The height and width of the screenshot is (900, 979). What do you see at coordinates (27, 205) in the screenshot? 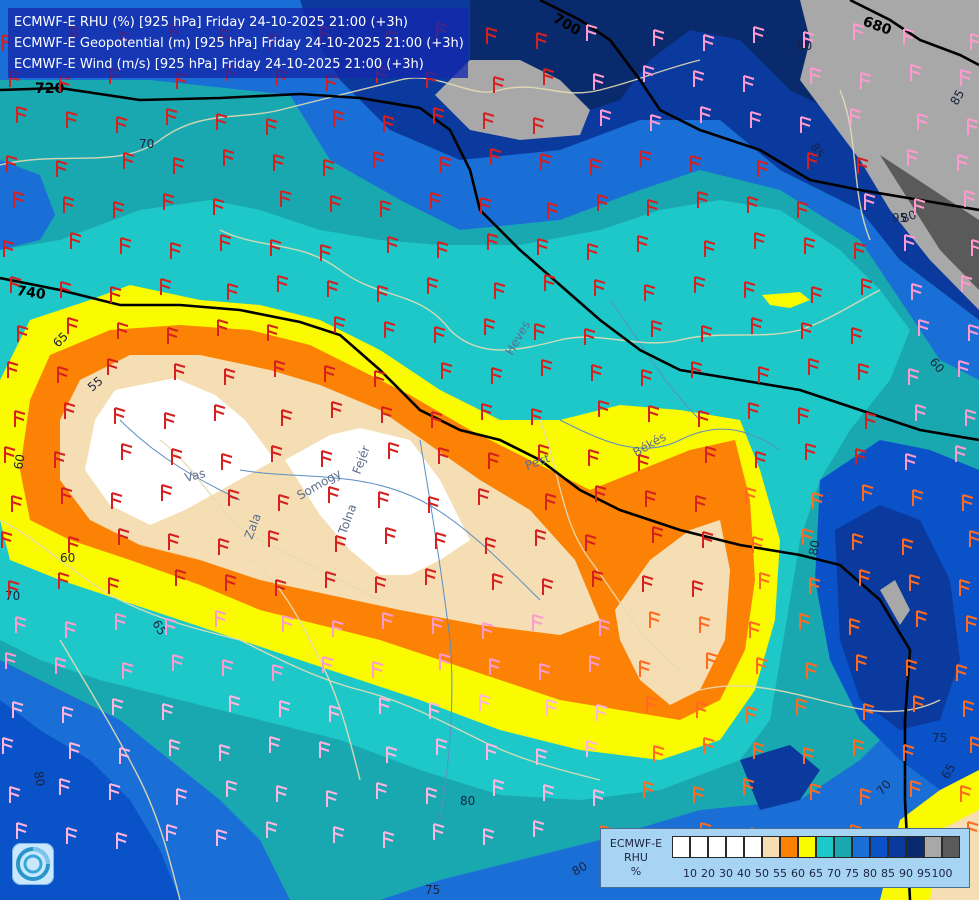
I see `rh-area-blue-west` at bounding box center [27, 205].